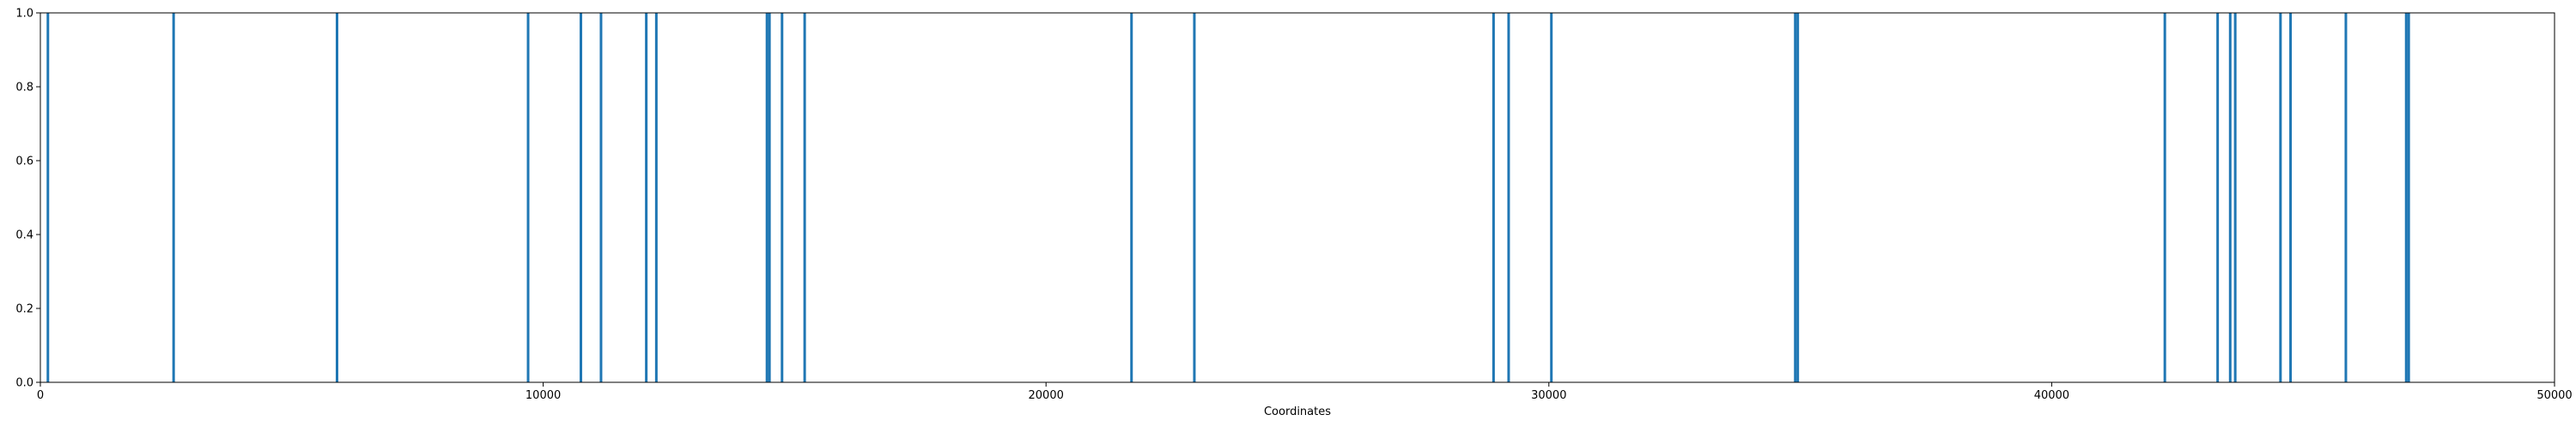 The height and width of the screenshot is (433, 2576). What do you see at coordinates (24, 309) in the screenshot?
I see `y-tick-label: 0.2` at bounding box center [24, 309].